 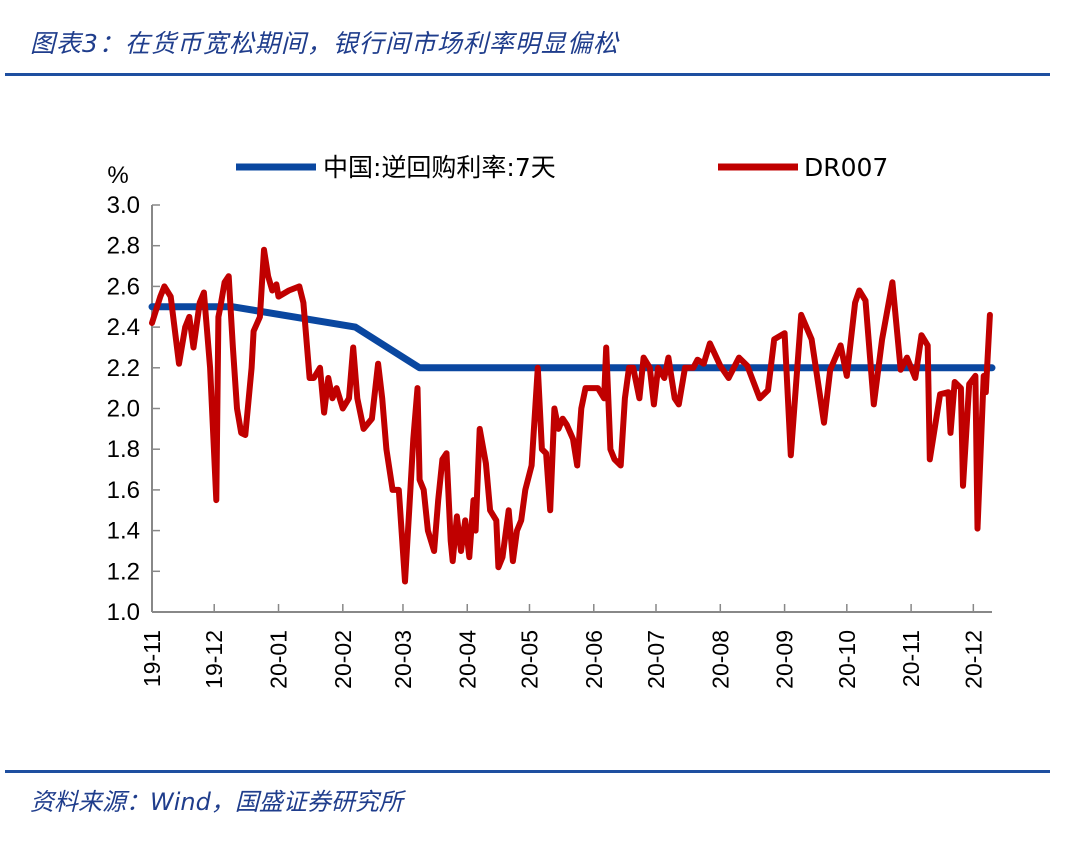 I want to click on source-note: 资料来源：Wind，国盛证券研究所, so click(x=216, y=802).